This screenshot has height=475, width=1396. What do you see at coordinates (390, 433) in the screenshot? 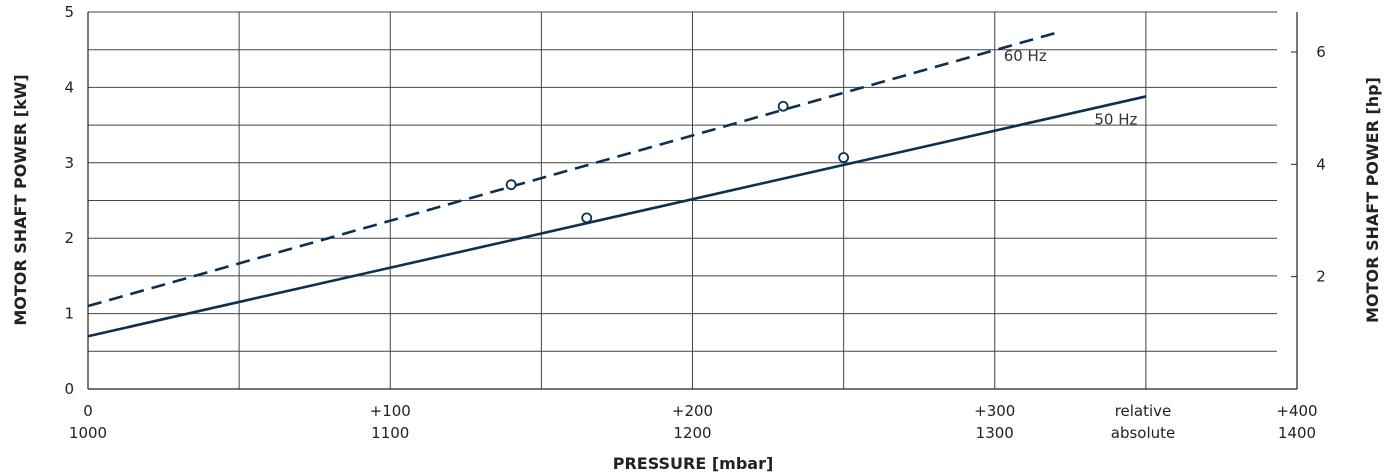
I see `x-tick-absolute-100: 1100` at bounding box center [390, 433].